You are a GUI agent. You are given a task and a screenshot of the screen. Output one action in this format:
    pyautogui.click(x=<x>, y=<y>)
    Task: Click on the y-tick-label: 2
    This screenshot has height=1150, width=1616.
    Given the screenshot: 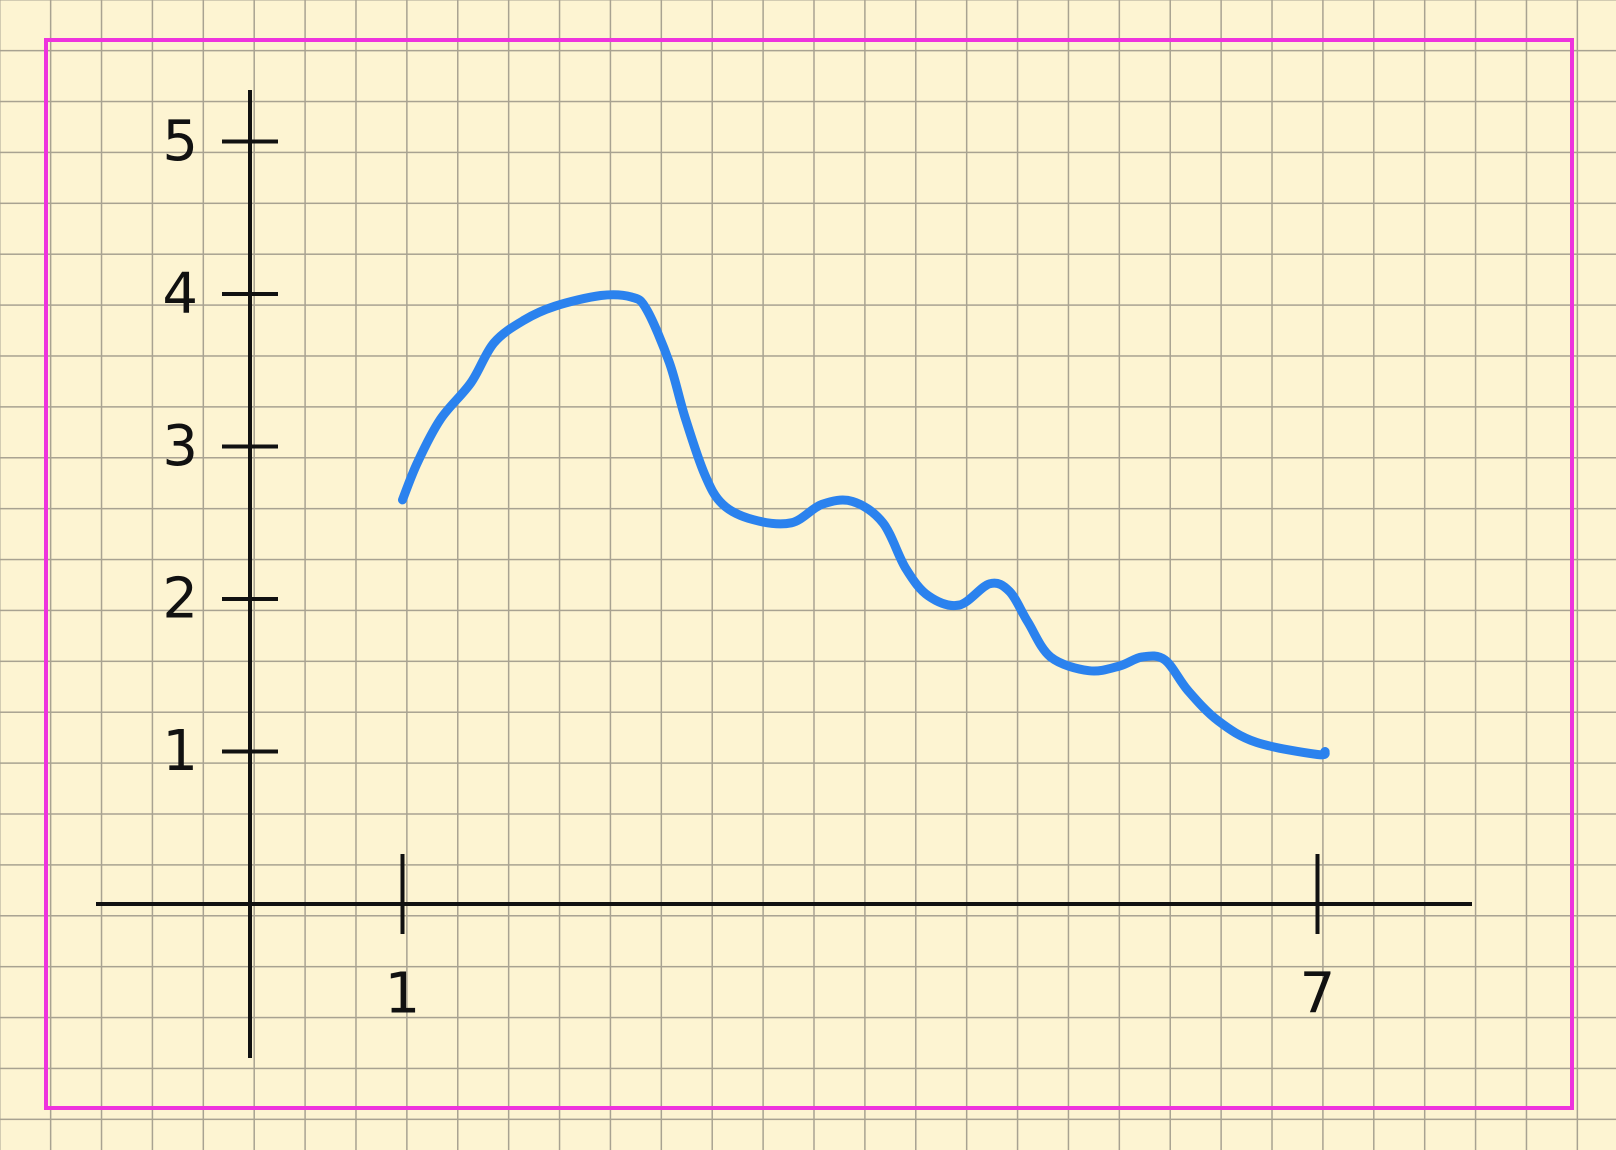 What is the action you would take?
    pyautogui.click(x=180, y=599)
    